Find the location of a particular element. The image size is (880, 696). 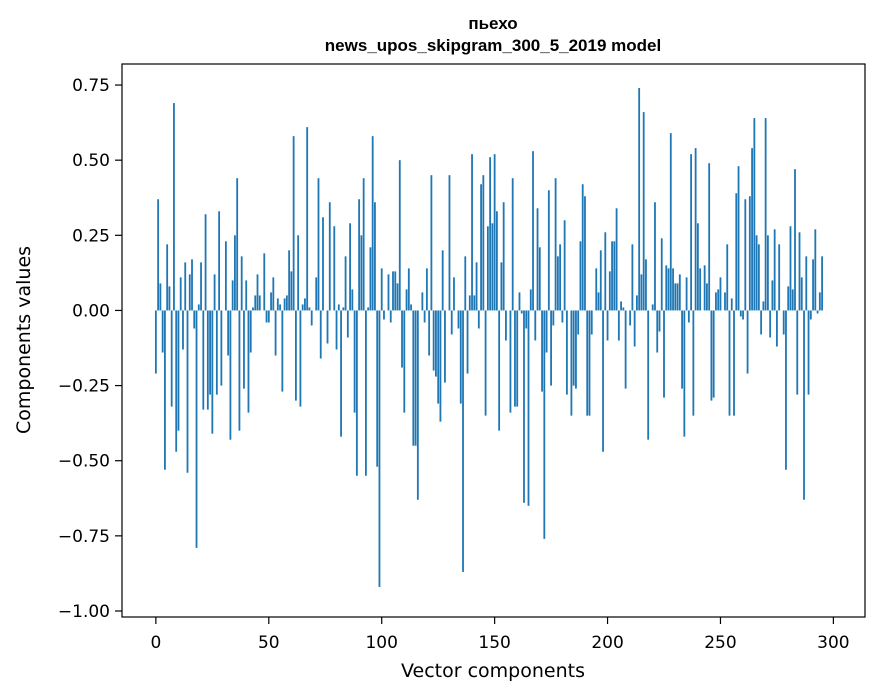

y-tick-label-1: −0.75 is located at coordinates (84, 537).